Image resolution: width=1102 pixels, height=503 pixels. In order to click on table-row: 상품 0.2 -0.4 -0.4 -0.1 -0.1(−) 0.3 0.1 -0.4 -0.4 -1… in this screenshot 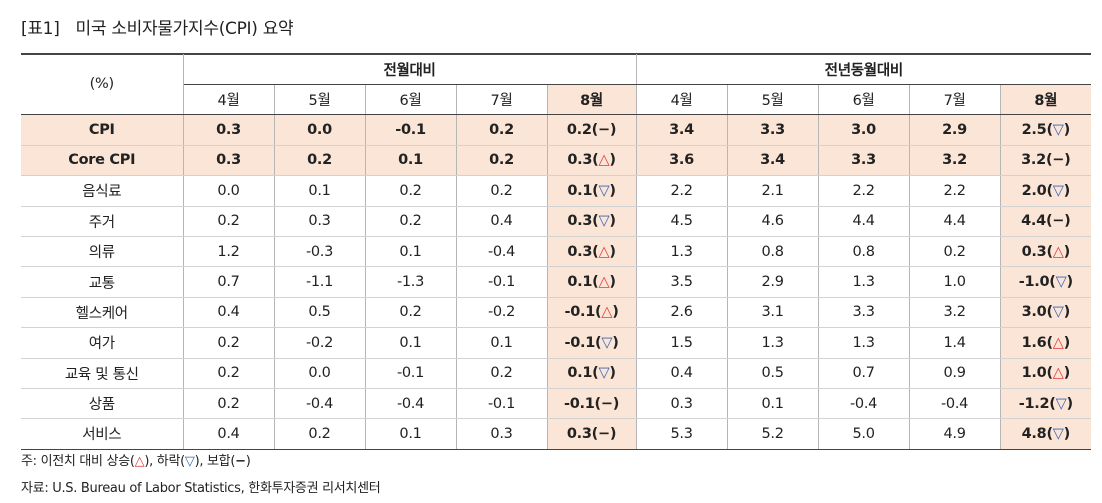, I will do `click(556, 404)`.